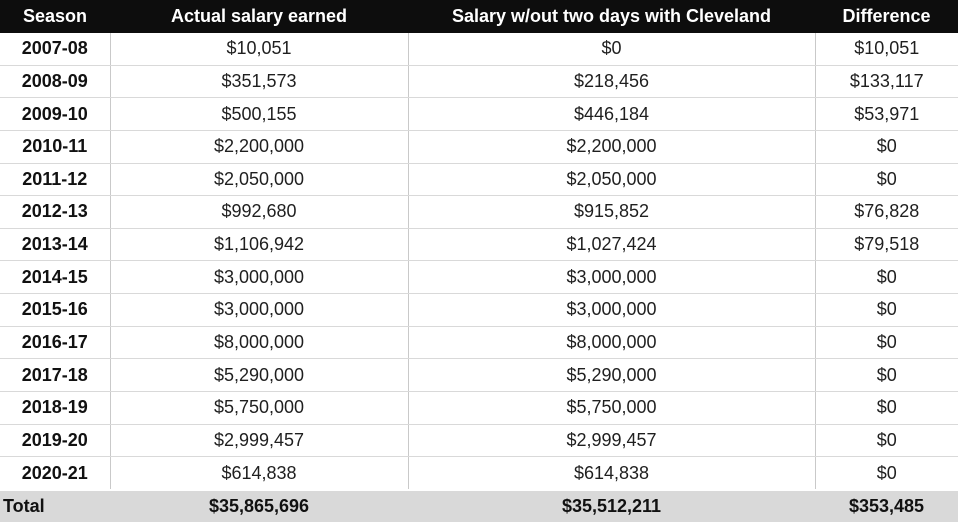 This screenshot has height=522, width=958. I want to click on season-cell: 2012-13, so click(55, 212).